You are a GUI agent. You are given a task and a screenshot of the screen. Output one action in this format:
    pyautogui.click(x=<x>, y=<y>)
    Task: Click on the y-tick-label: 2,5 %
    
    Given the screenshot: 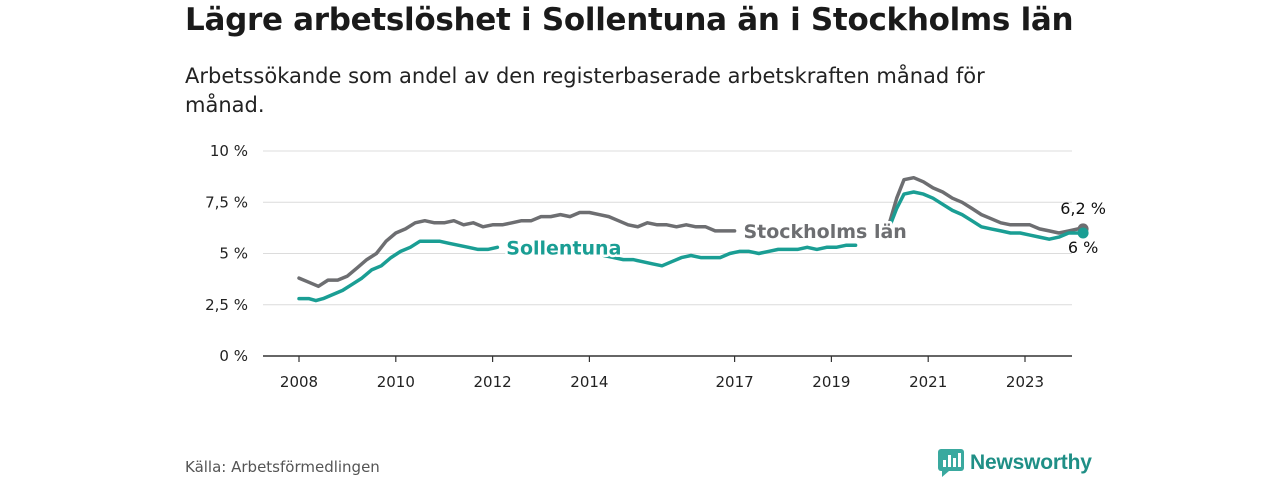 What is the action you would take?
    pyautogui.click(x=226, y=305)
    